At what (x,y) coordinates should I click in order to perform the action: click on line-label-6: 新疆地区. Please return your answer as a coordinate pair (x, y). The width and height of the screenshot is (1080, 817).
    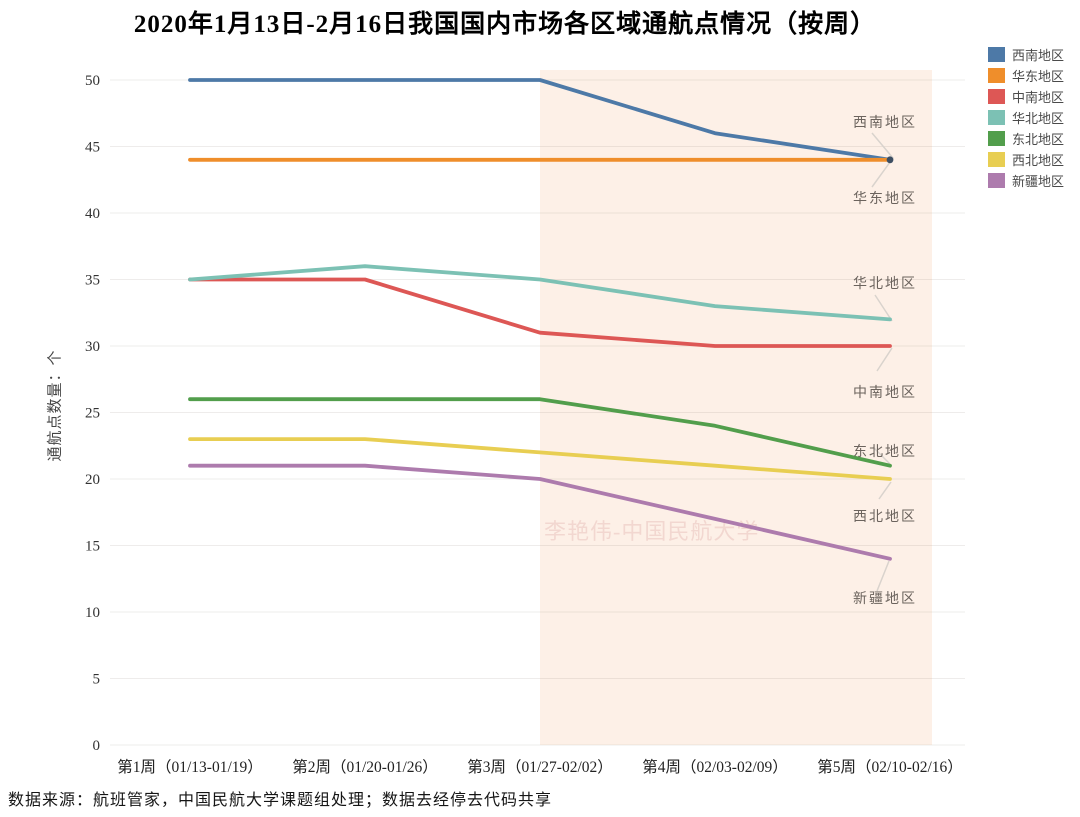
    Looking at the image, I should click on (885, 600).